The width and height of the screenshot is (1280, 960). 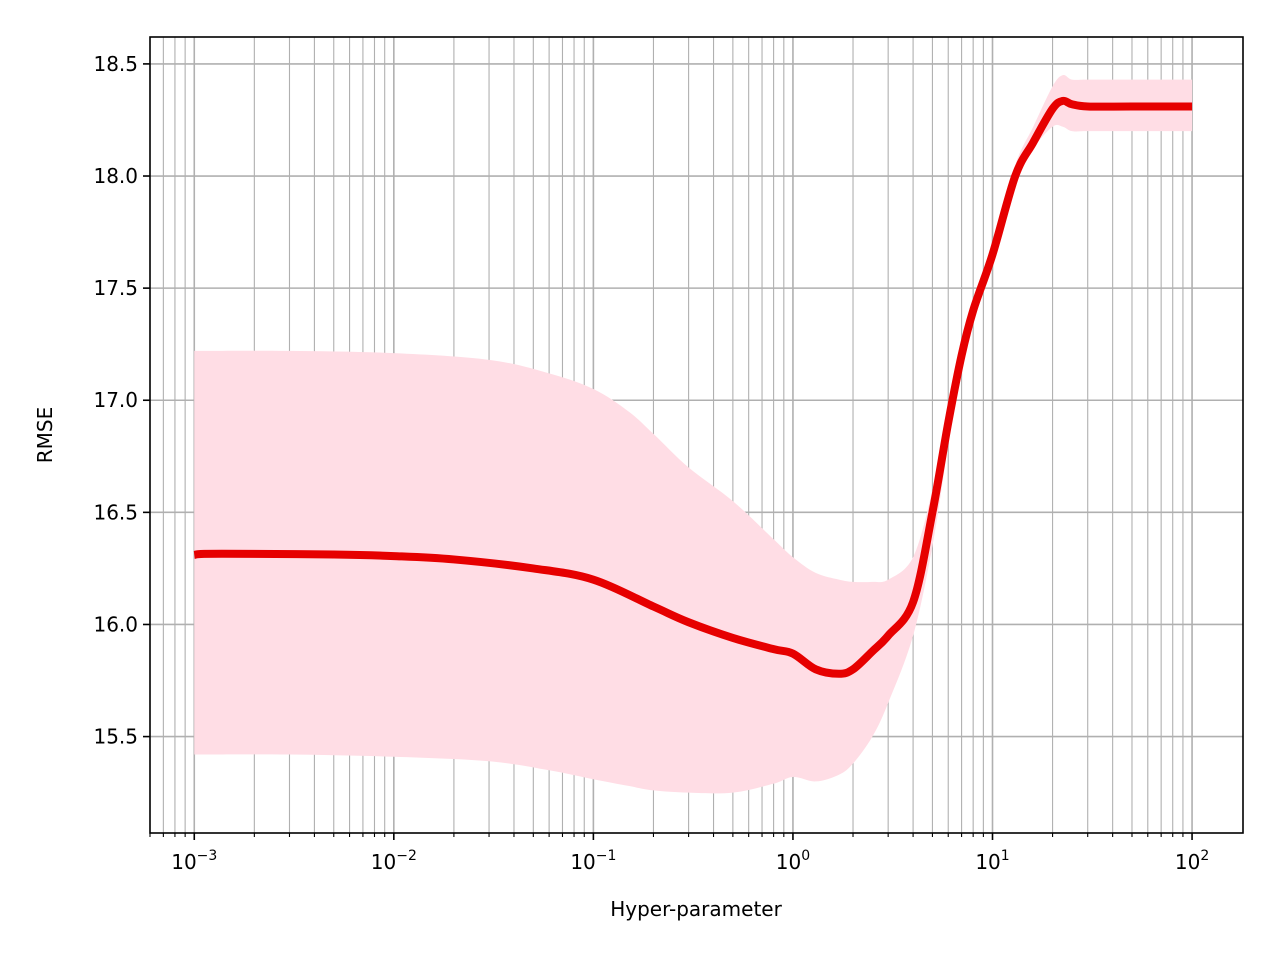 I want to click on x-tick-label: 10², so click(x=1192, y=861).